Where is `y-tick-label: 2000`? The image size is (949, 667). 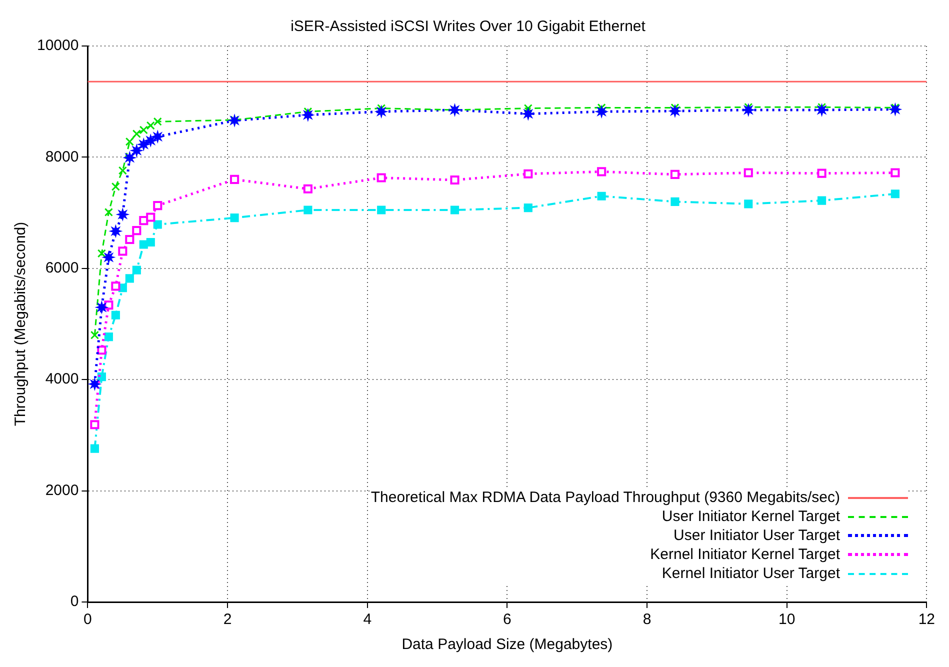
y-tick-label: 2000 is located at coordinates (62, 490).